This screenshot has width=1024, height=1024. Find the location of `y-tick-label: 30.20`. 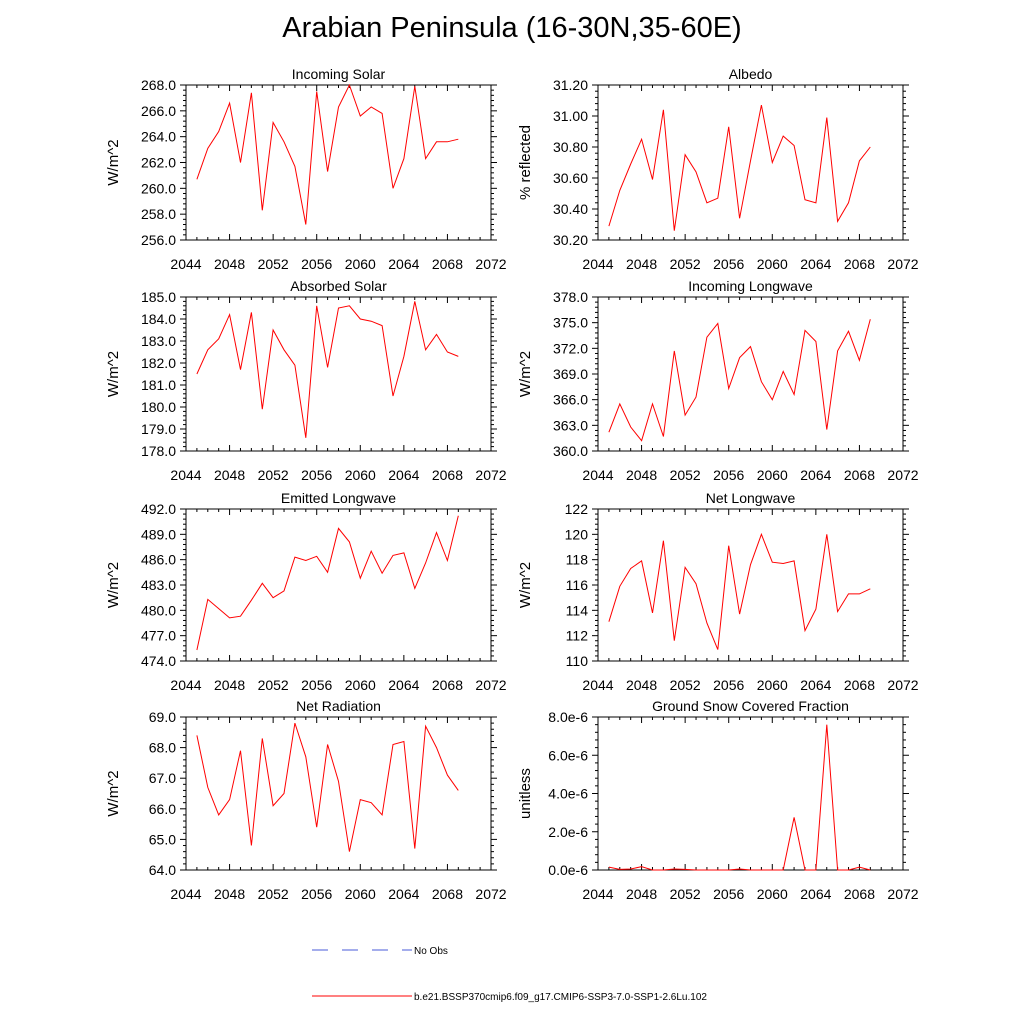

y-tick-label: 30.20 is located at coordinates (570, 240).